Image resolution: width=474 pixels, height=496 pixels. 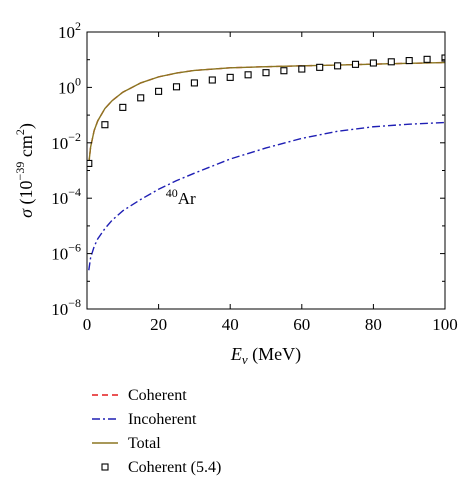 I want to click on legend-item-incoherent: Incoherent, so click(x=144, y=419).